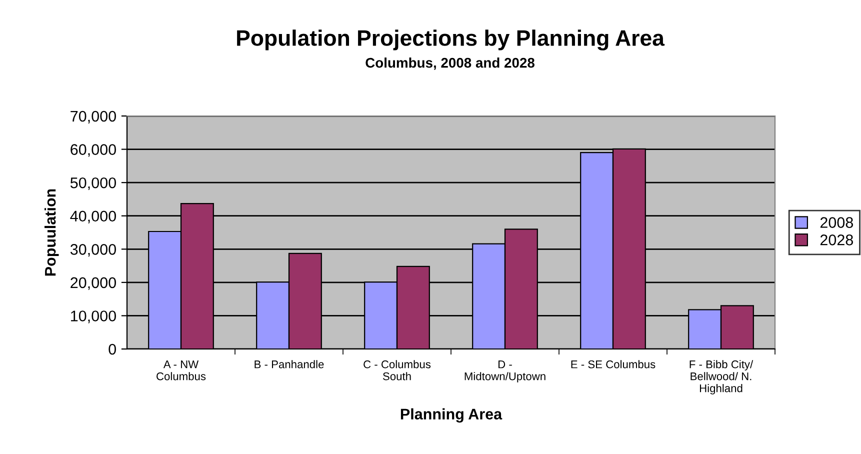  Describe the element at coordinates (722, 377) in the screenshot. I see `x-tick-label: F - Bibb City/ Bellwood/ N. Highland` at that location.